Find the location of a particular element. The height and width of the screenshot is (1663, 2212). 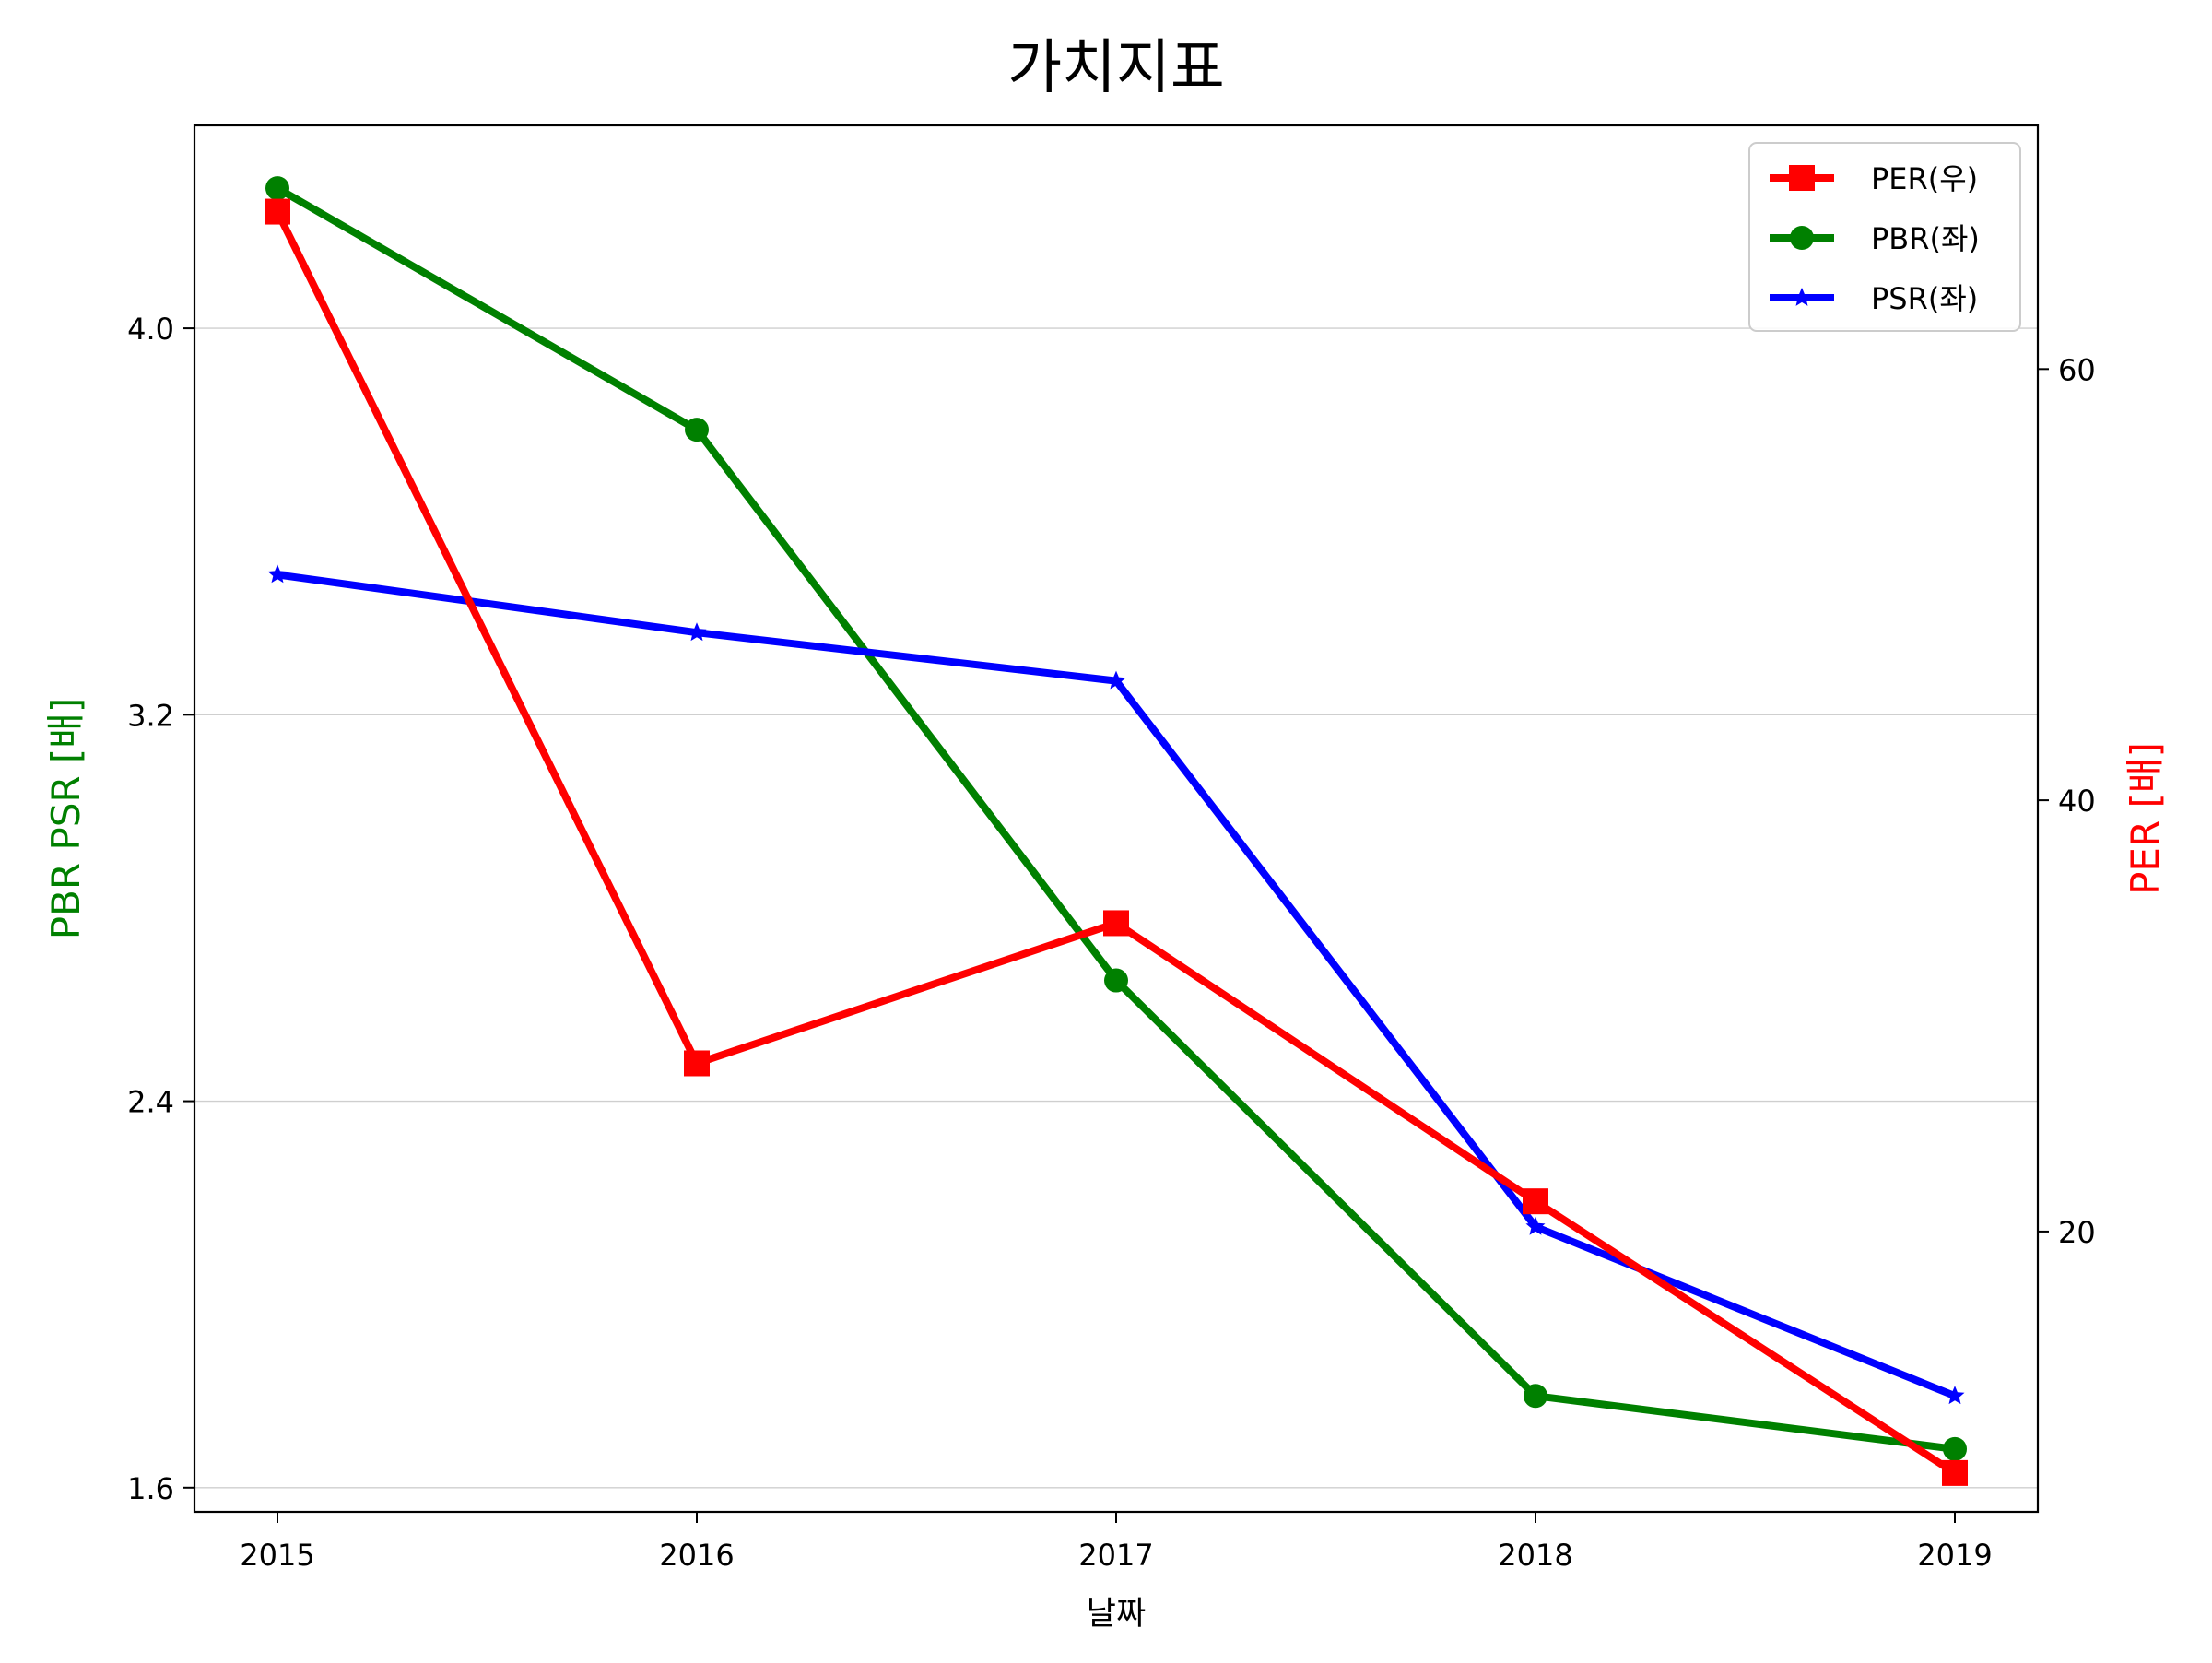

x-tick-label: 2019 is located at coordinates (1954, 1555).